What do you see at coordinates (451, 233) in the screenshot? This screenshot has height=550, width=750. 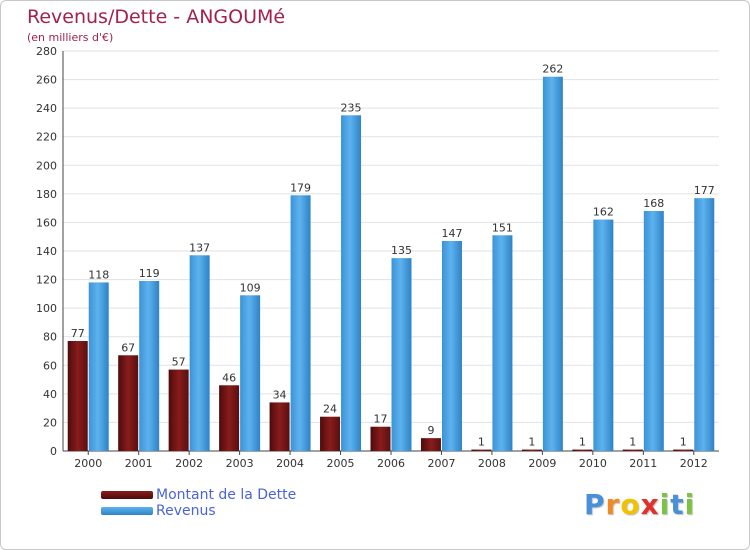 I see `data-label-revenus: 147` at bounding box center [451, 233].